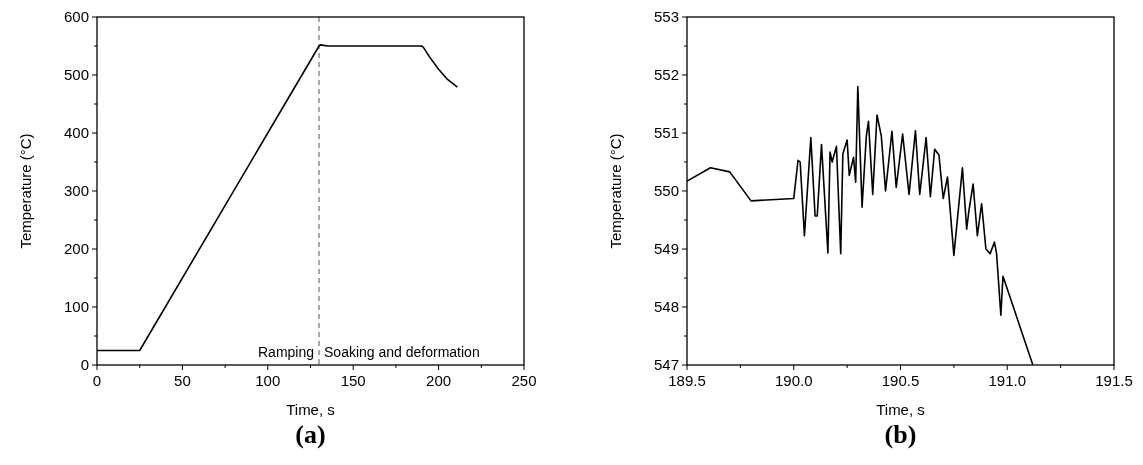 This screenshot has height=465, width=1143. What do you see at coordinates (76, 306) in the screenshot?
I see `y-tick-label: 100` at bounding box center [76, 306].